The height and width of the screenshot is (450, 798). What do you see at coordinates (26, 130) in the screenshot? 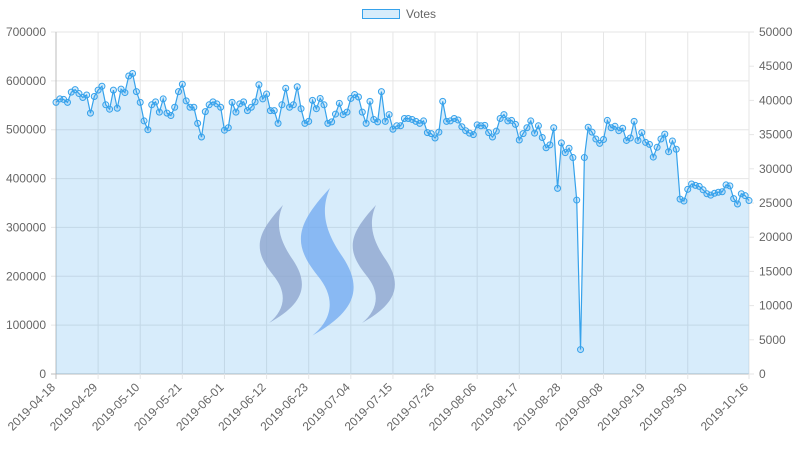
I see `y-left-tick-label: 500000` at bounding box center [26, 130].